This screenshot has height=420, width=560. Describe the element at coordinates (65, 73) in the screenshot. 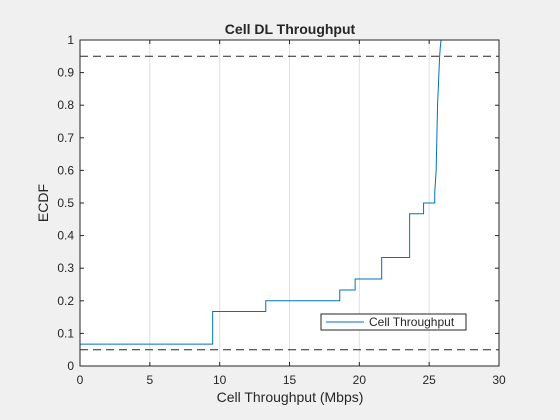

I see `y-tick-label-9: 0.9` at that location.